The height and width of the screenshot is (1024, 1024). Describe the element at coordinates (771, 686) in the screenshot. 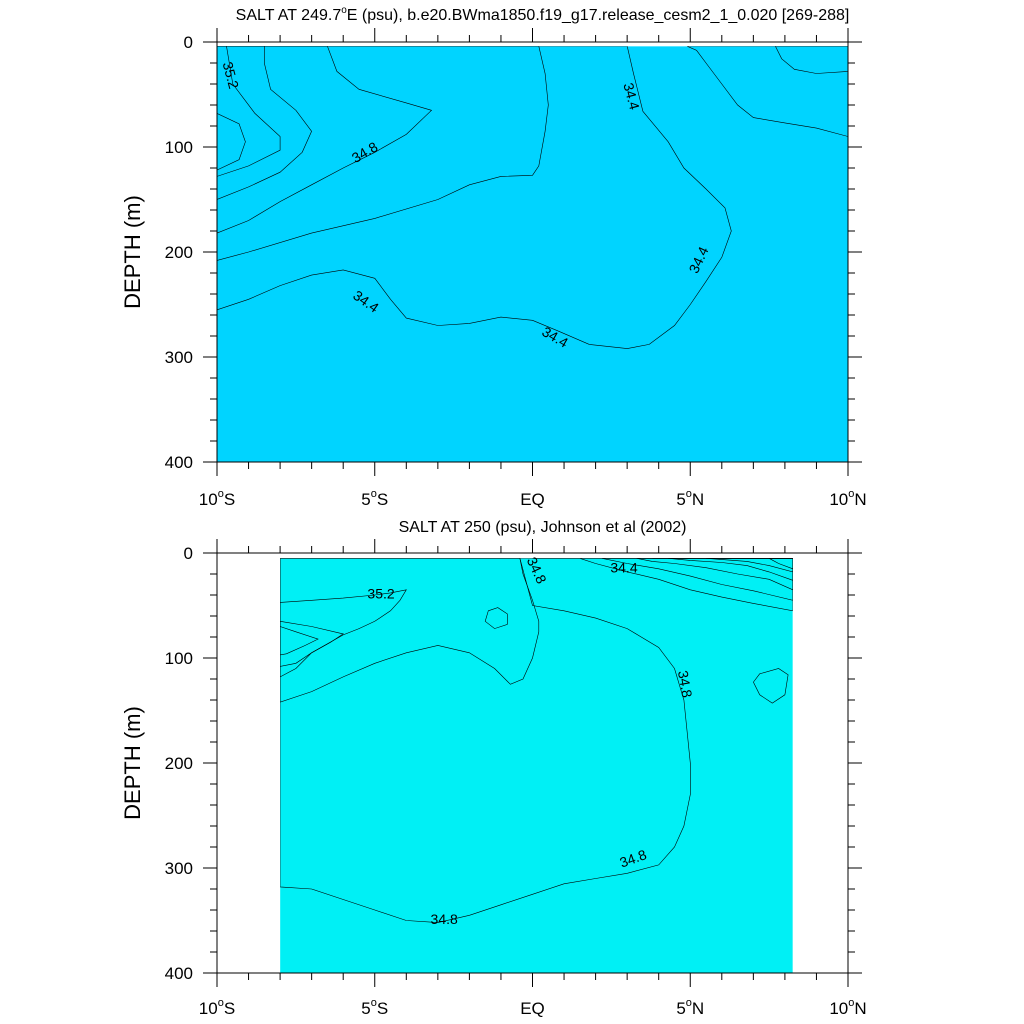

I see `closed-contour` at that location.